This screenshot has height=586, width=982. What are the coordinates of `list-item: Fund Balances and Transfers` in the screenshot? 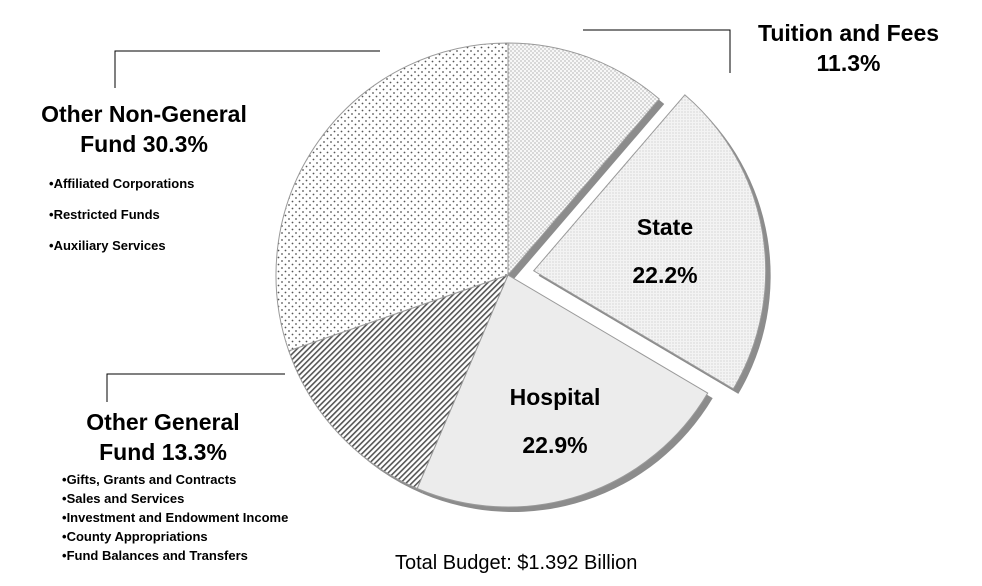 It's located at (175, 555).